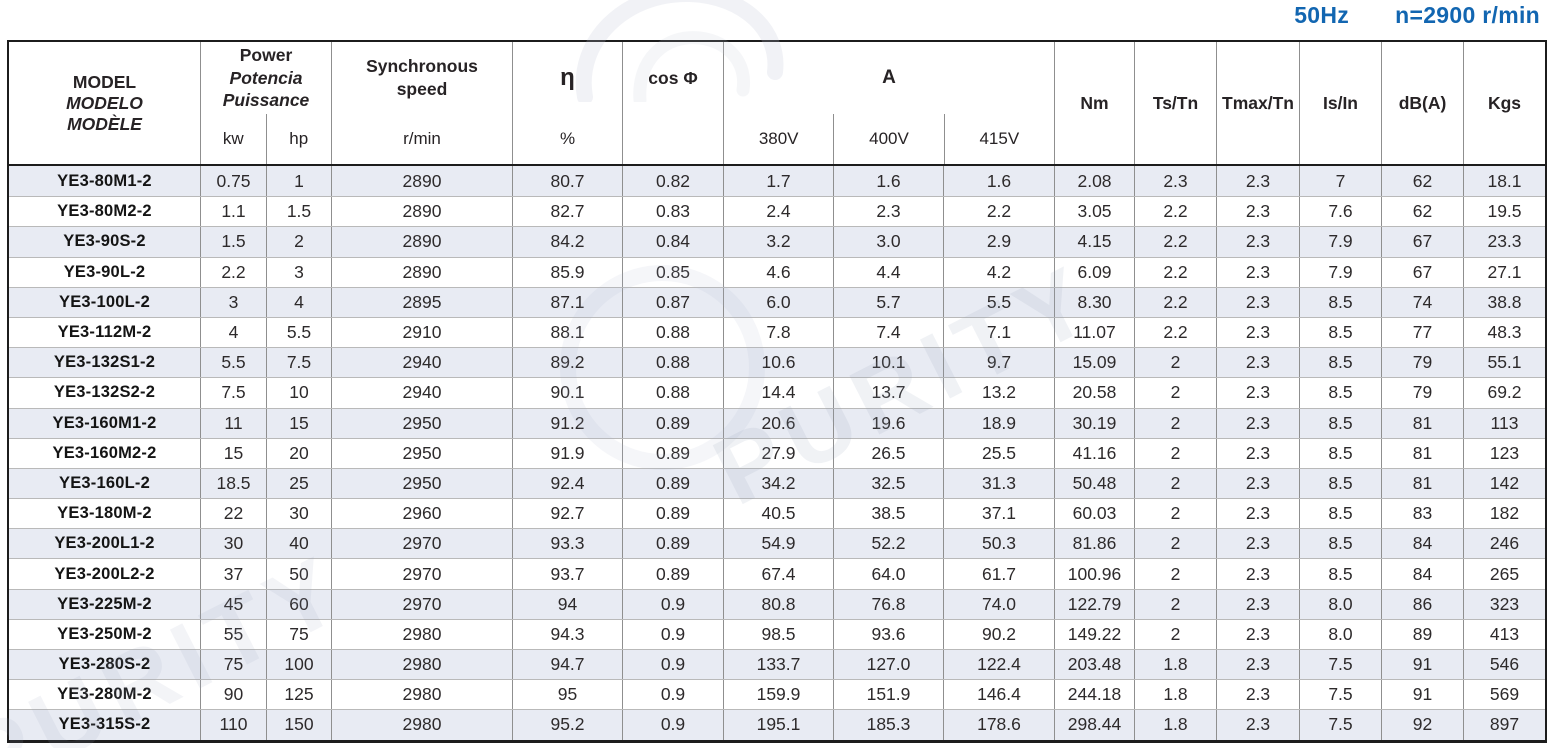  Describe the element at coordinates (567, 363) in the screenshot. I see `cell-eta: 89.2` at that location.